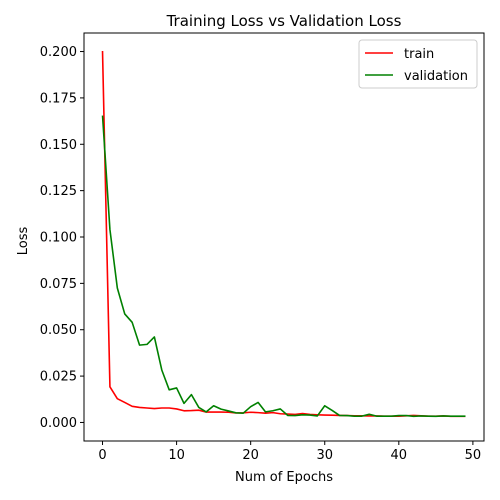  Describe the element at coordinates (399, 455) in the screenshot. I see `x-tick-label: 40` at that location.